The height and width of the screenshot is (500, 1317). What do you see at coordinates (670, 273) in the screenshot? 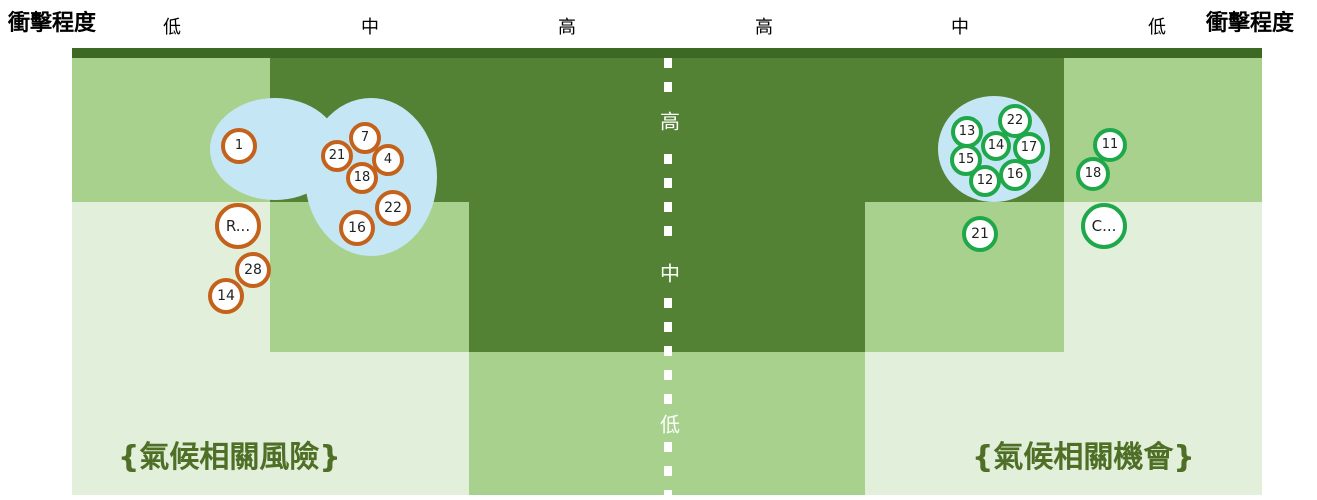
I see `axis-label-mid: 中` at bounding box center [670, 273].